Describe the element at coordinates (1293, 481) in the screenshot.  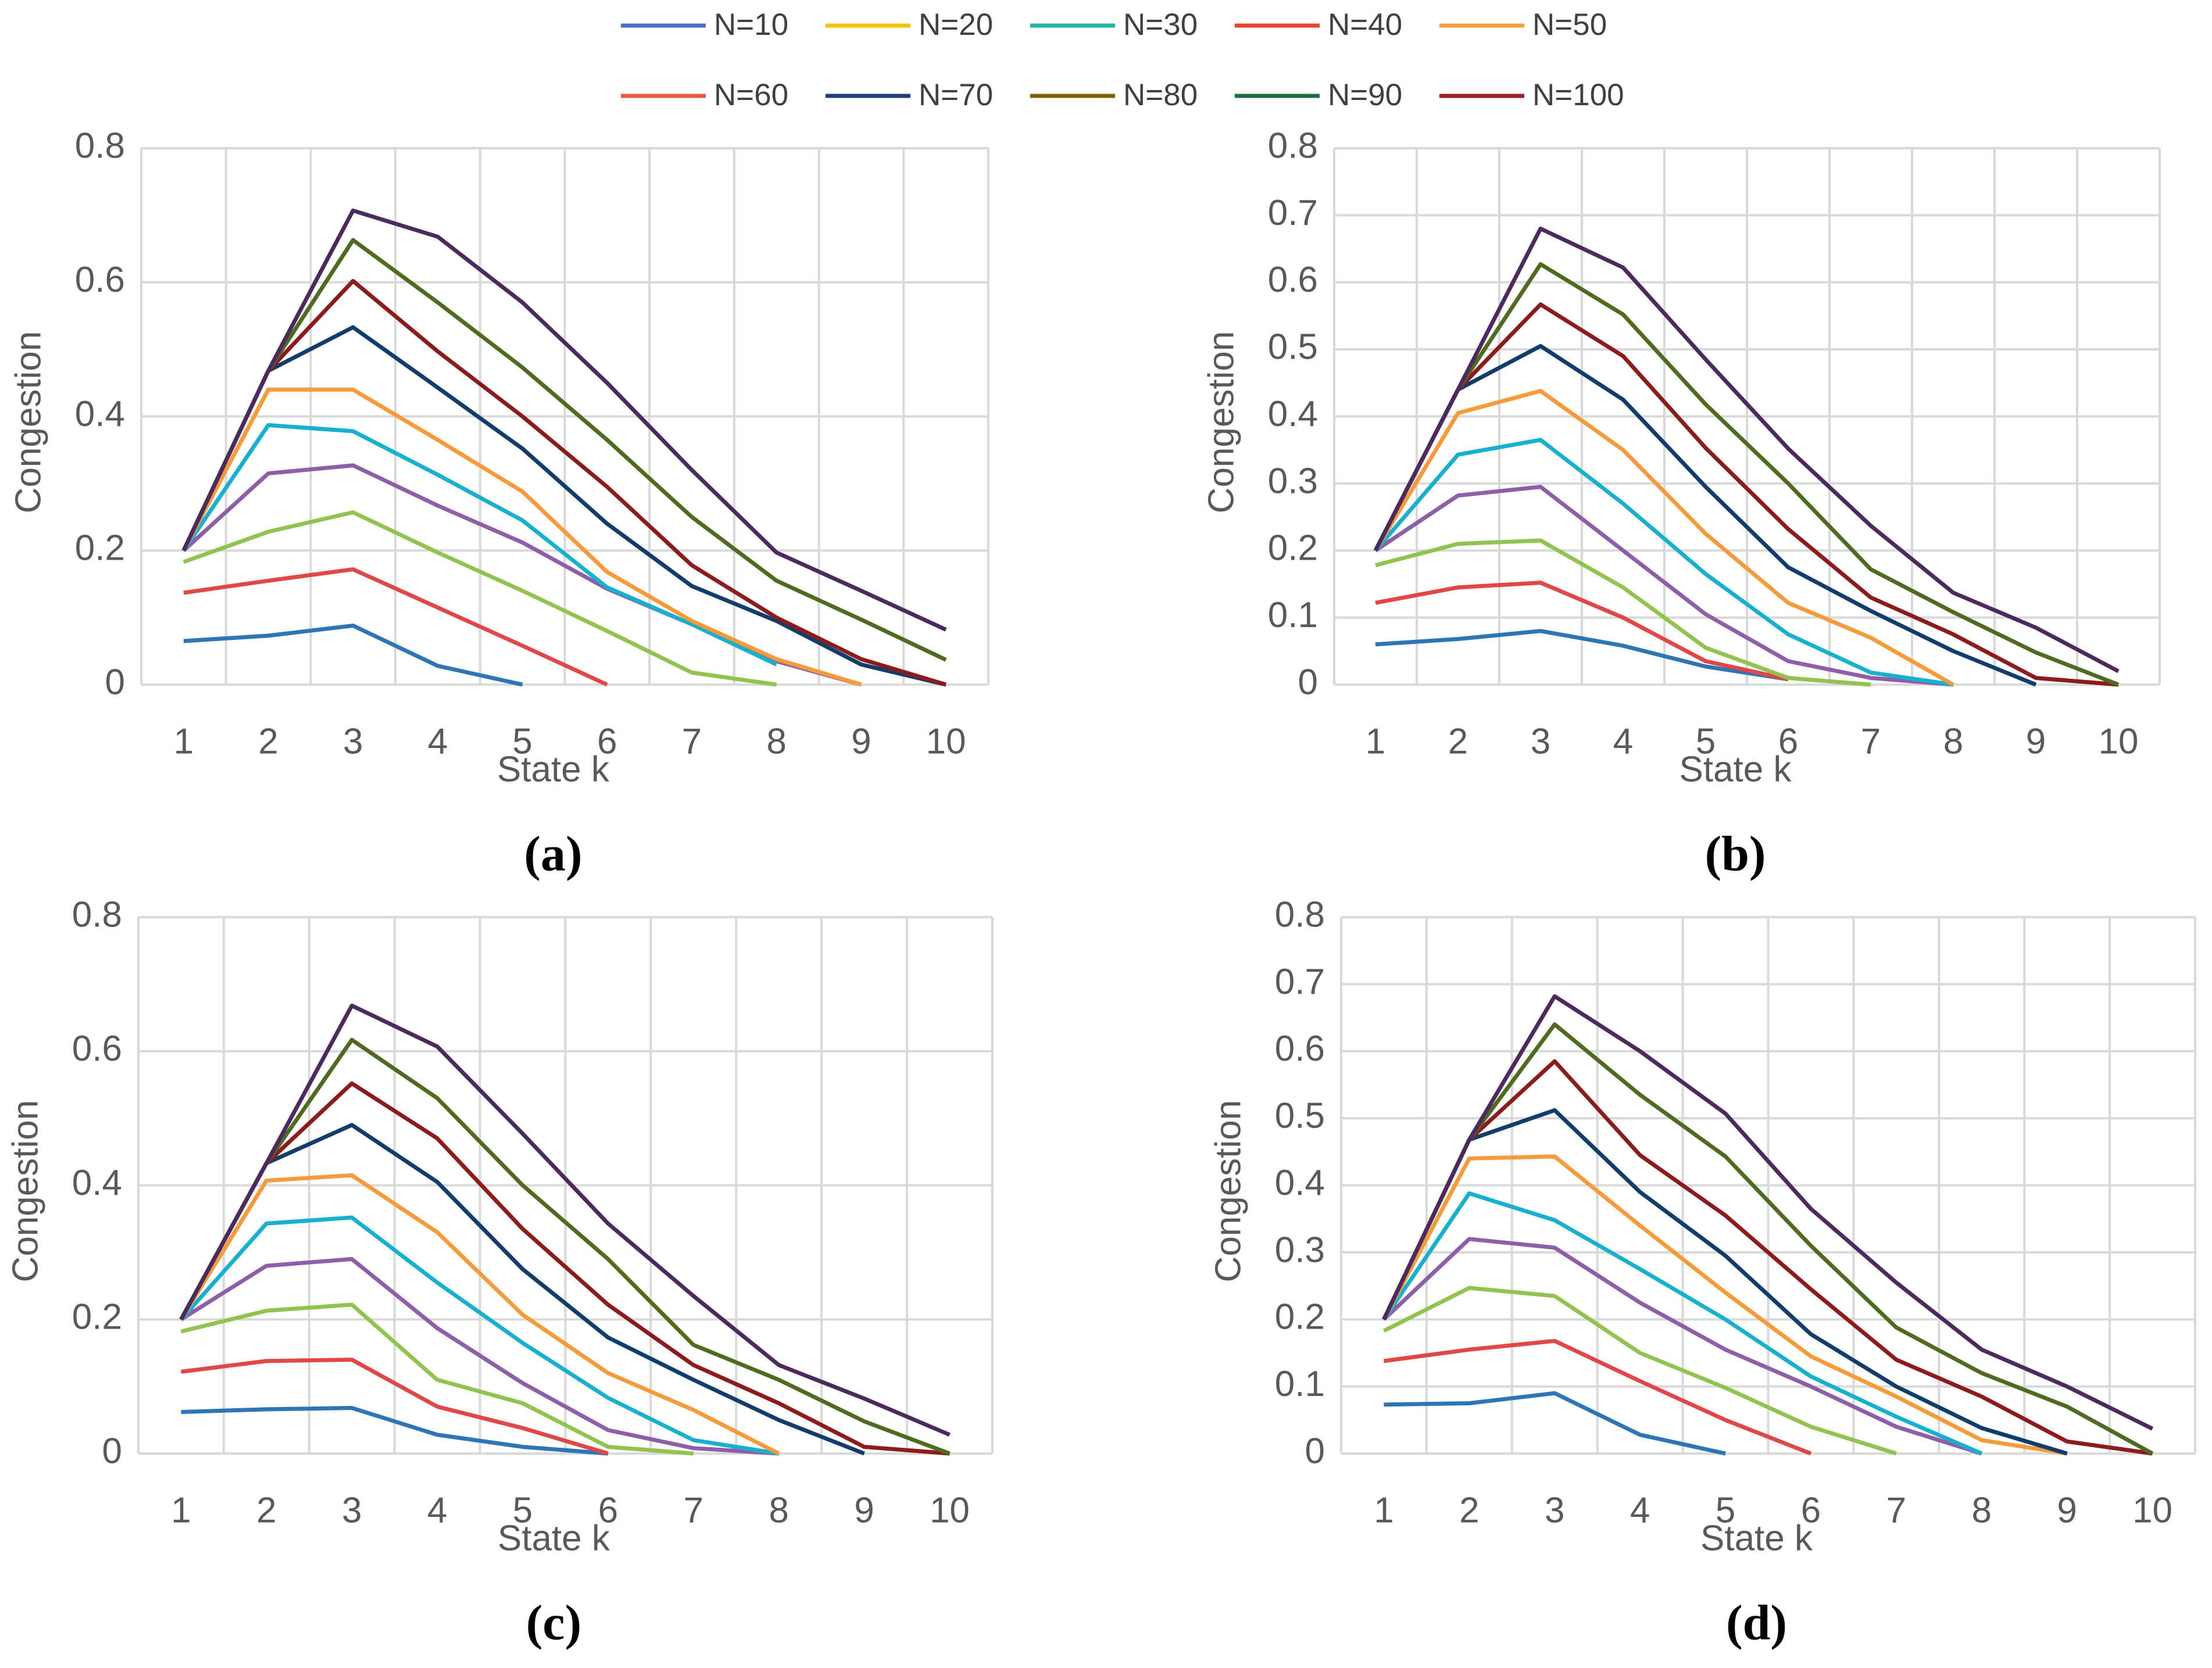
I see `y-tick-label: 0.3` at that location.